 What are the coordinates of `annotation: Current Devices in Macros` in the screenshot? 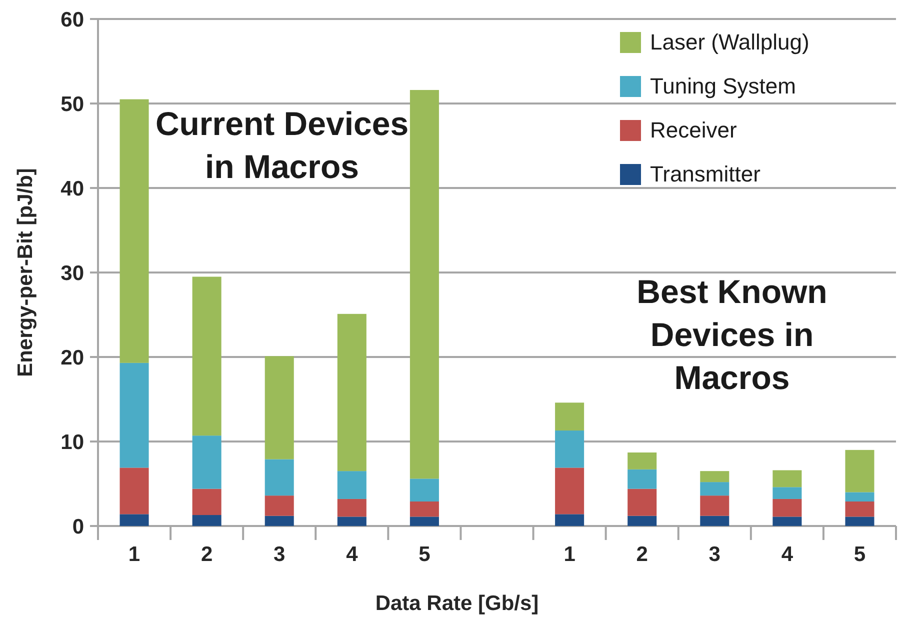 It's located at (282, 145).